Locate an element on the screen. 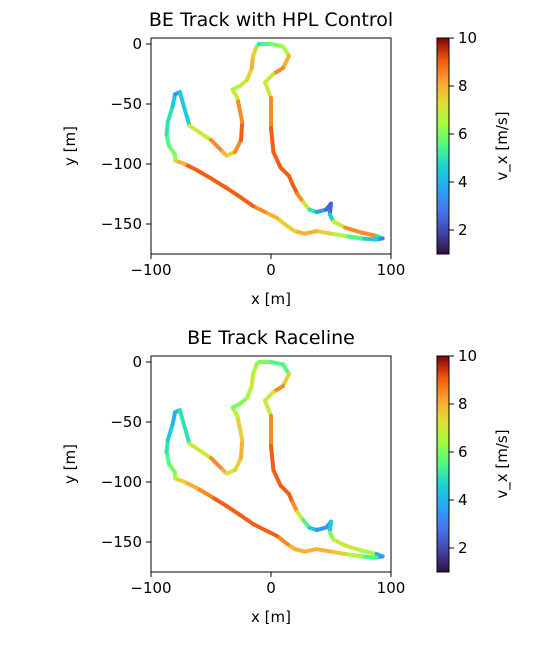 The height and width of the screenshot is (648, 538). y-tick-label: −100 is located at coordinates (121, 164).